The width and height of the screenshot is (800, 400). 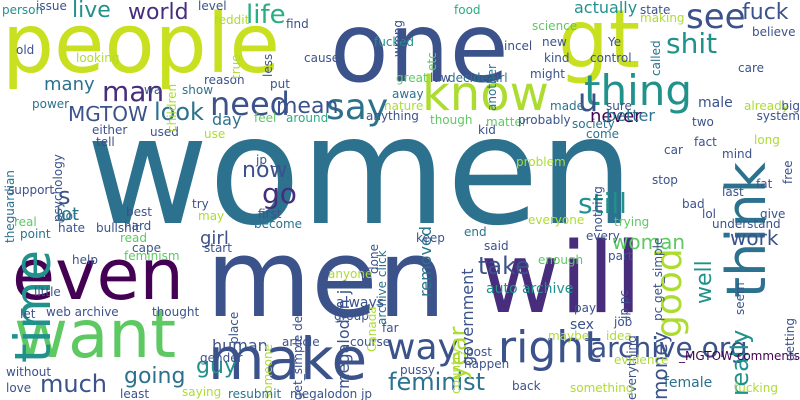 I want to click on word-mgtow: MGTOW, so click(x=108, y=114).